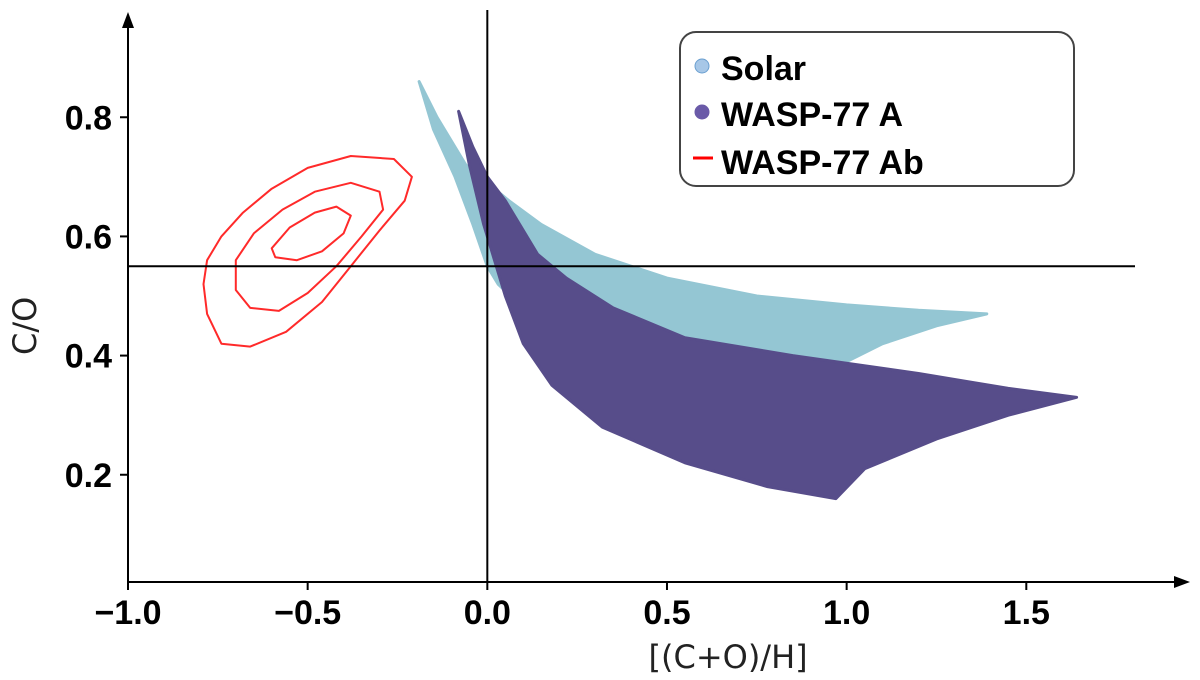  I want to click on x-tick-label: 1.0, so click(846, 613).